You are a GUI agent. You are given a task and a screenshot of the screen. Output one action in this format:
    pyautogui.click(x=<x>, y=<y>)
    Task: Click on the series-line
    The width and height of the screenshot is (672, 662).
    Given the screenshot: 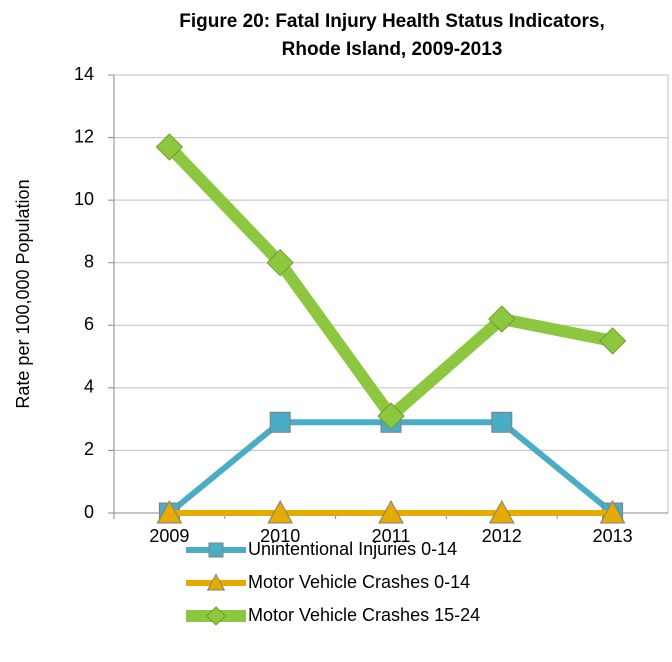 What is the action you would take?
    pyautogui.click(x=391, y=467)
    